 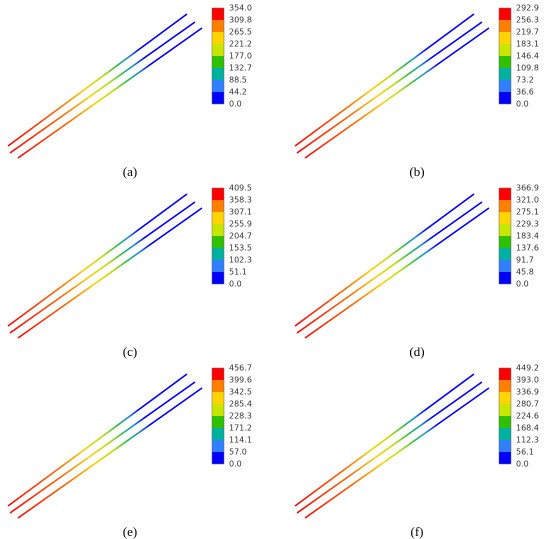 I want to click on colorbar-label: 309.8, so click(x=240, y=20).